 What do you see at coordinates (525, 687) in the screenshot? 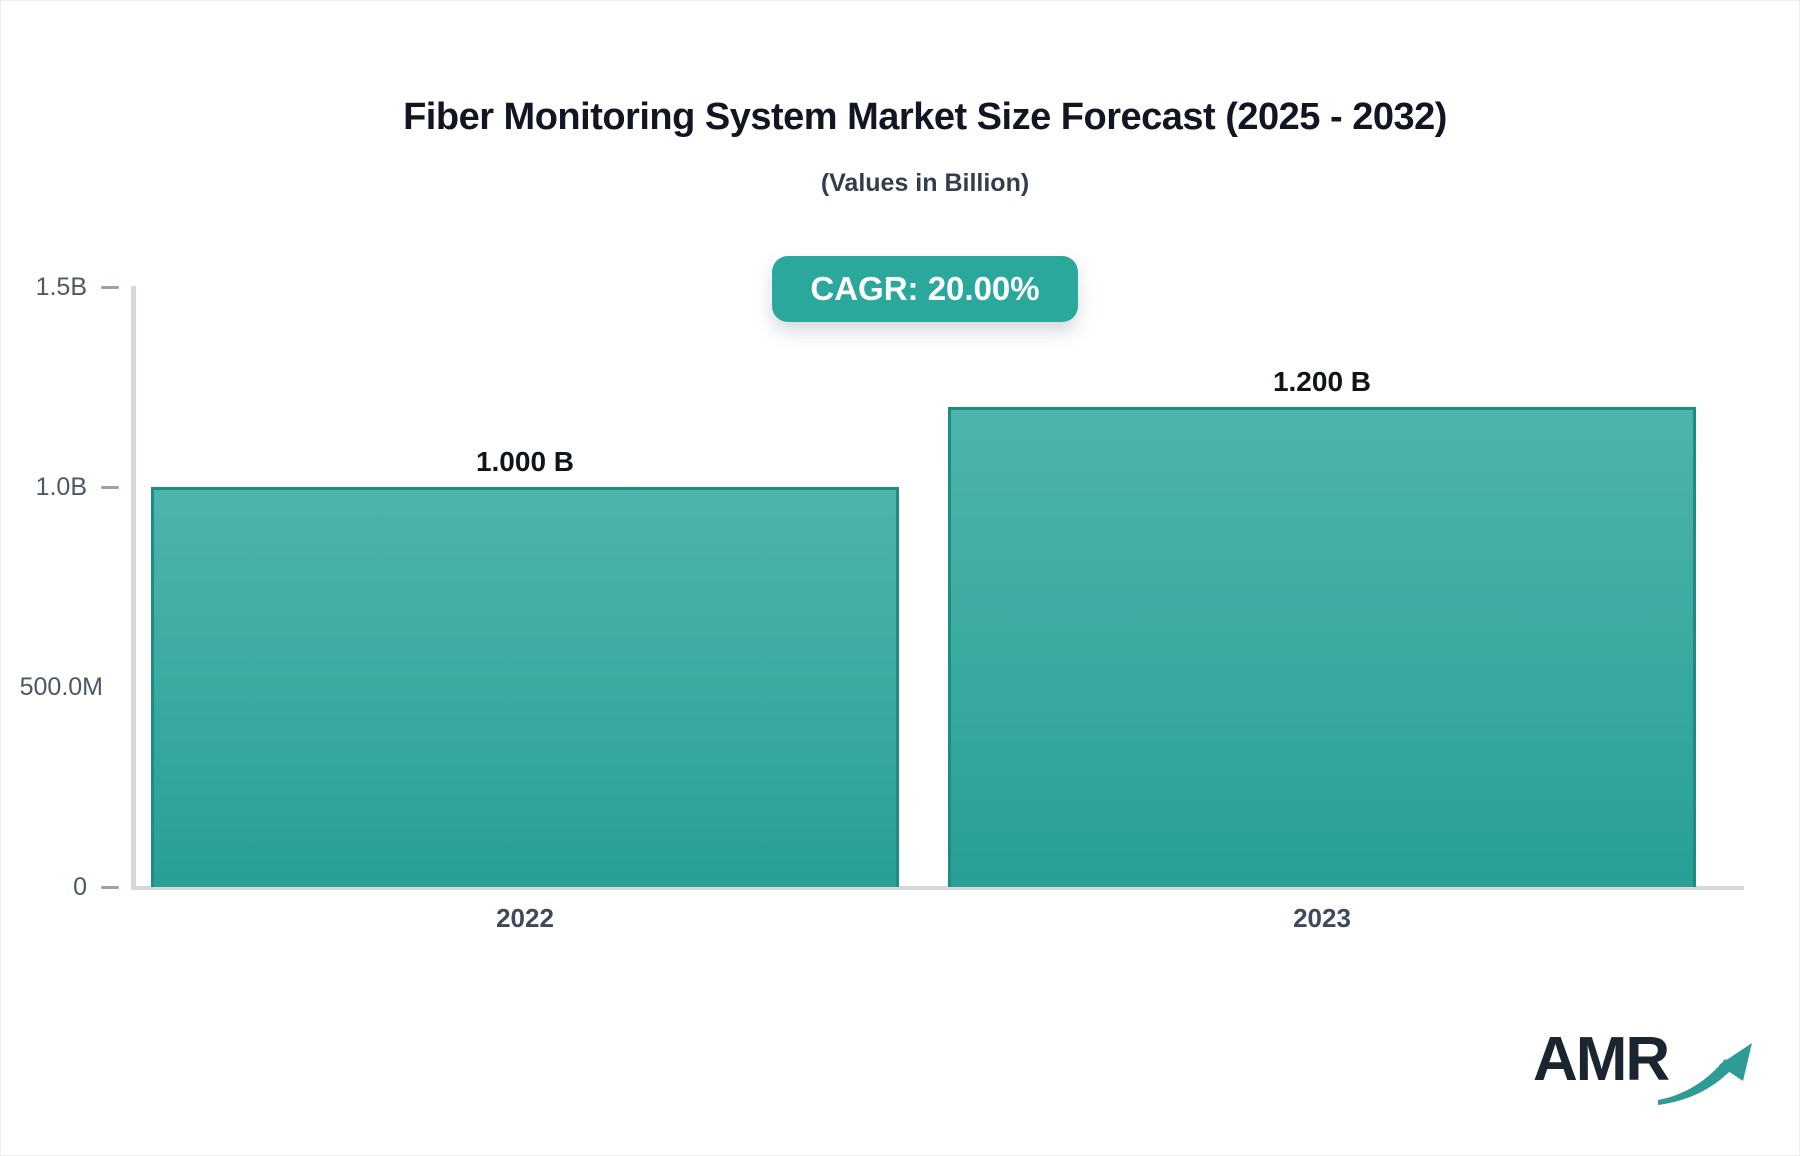
I see `bar-2022` at bounding box center [525, 687].